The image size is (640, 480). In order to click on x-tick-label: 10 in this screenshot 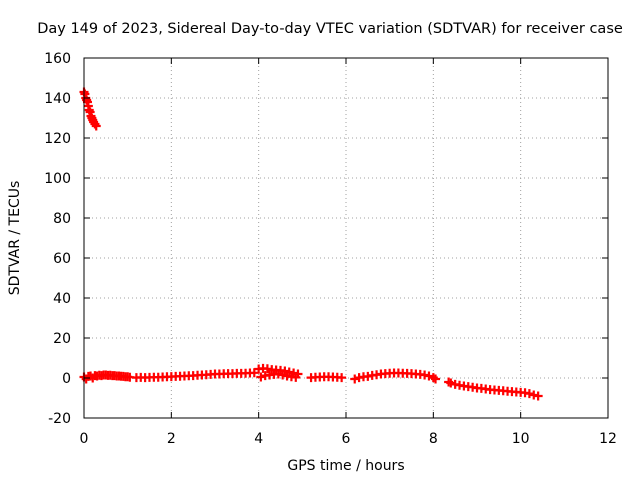, I will do `click(521, 439)`.